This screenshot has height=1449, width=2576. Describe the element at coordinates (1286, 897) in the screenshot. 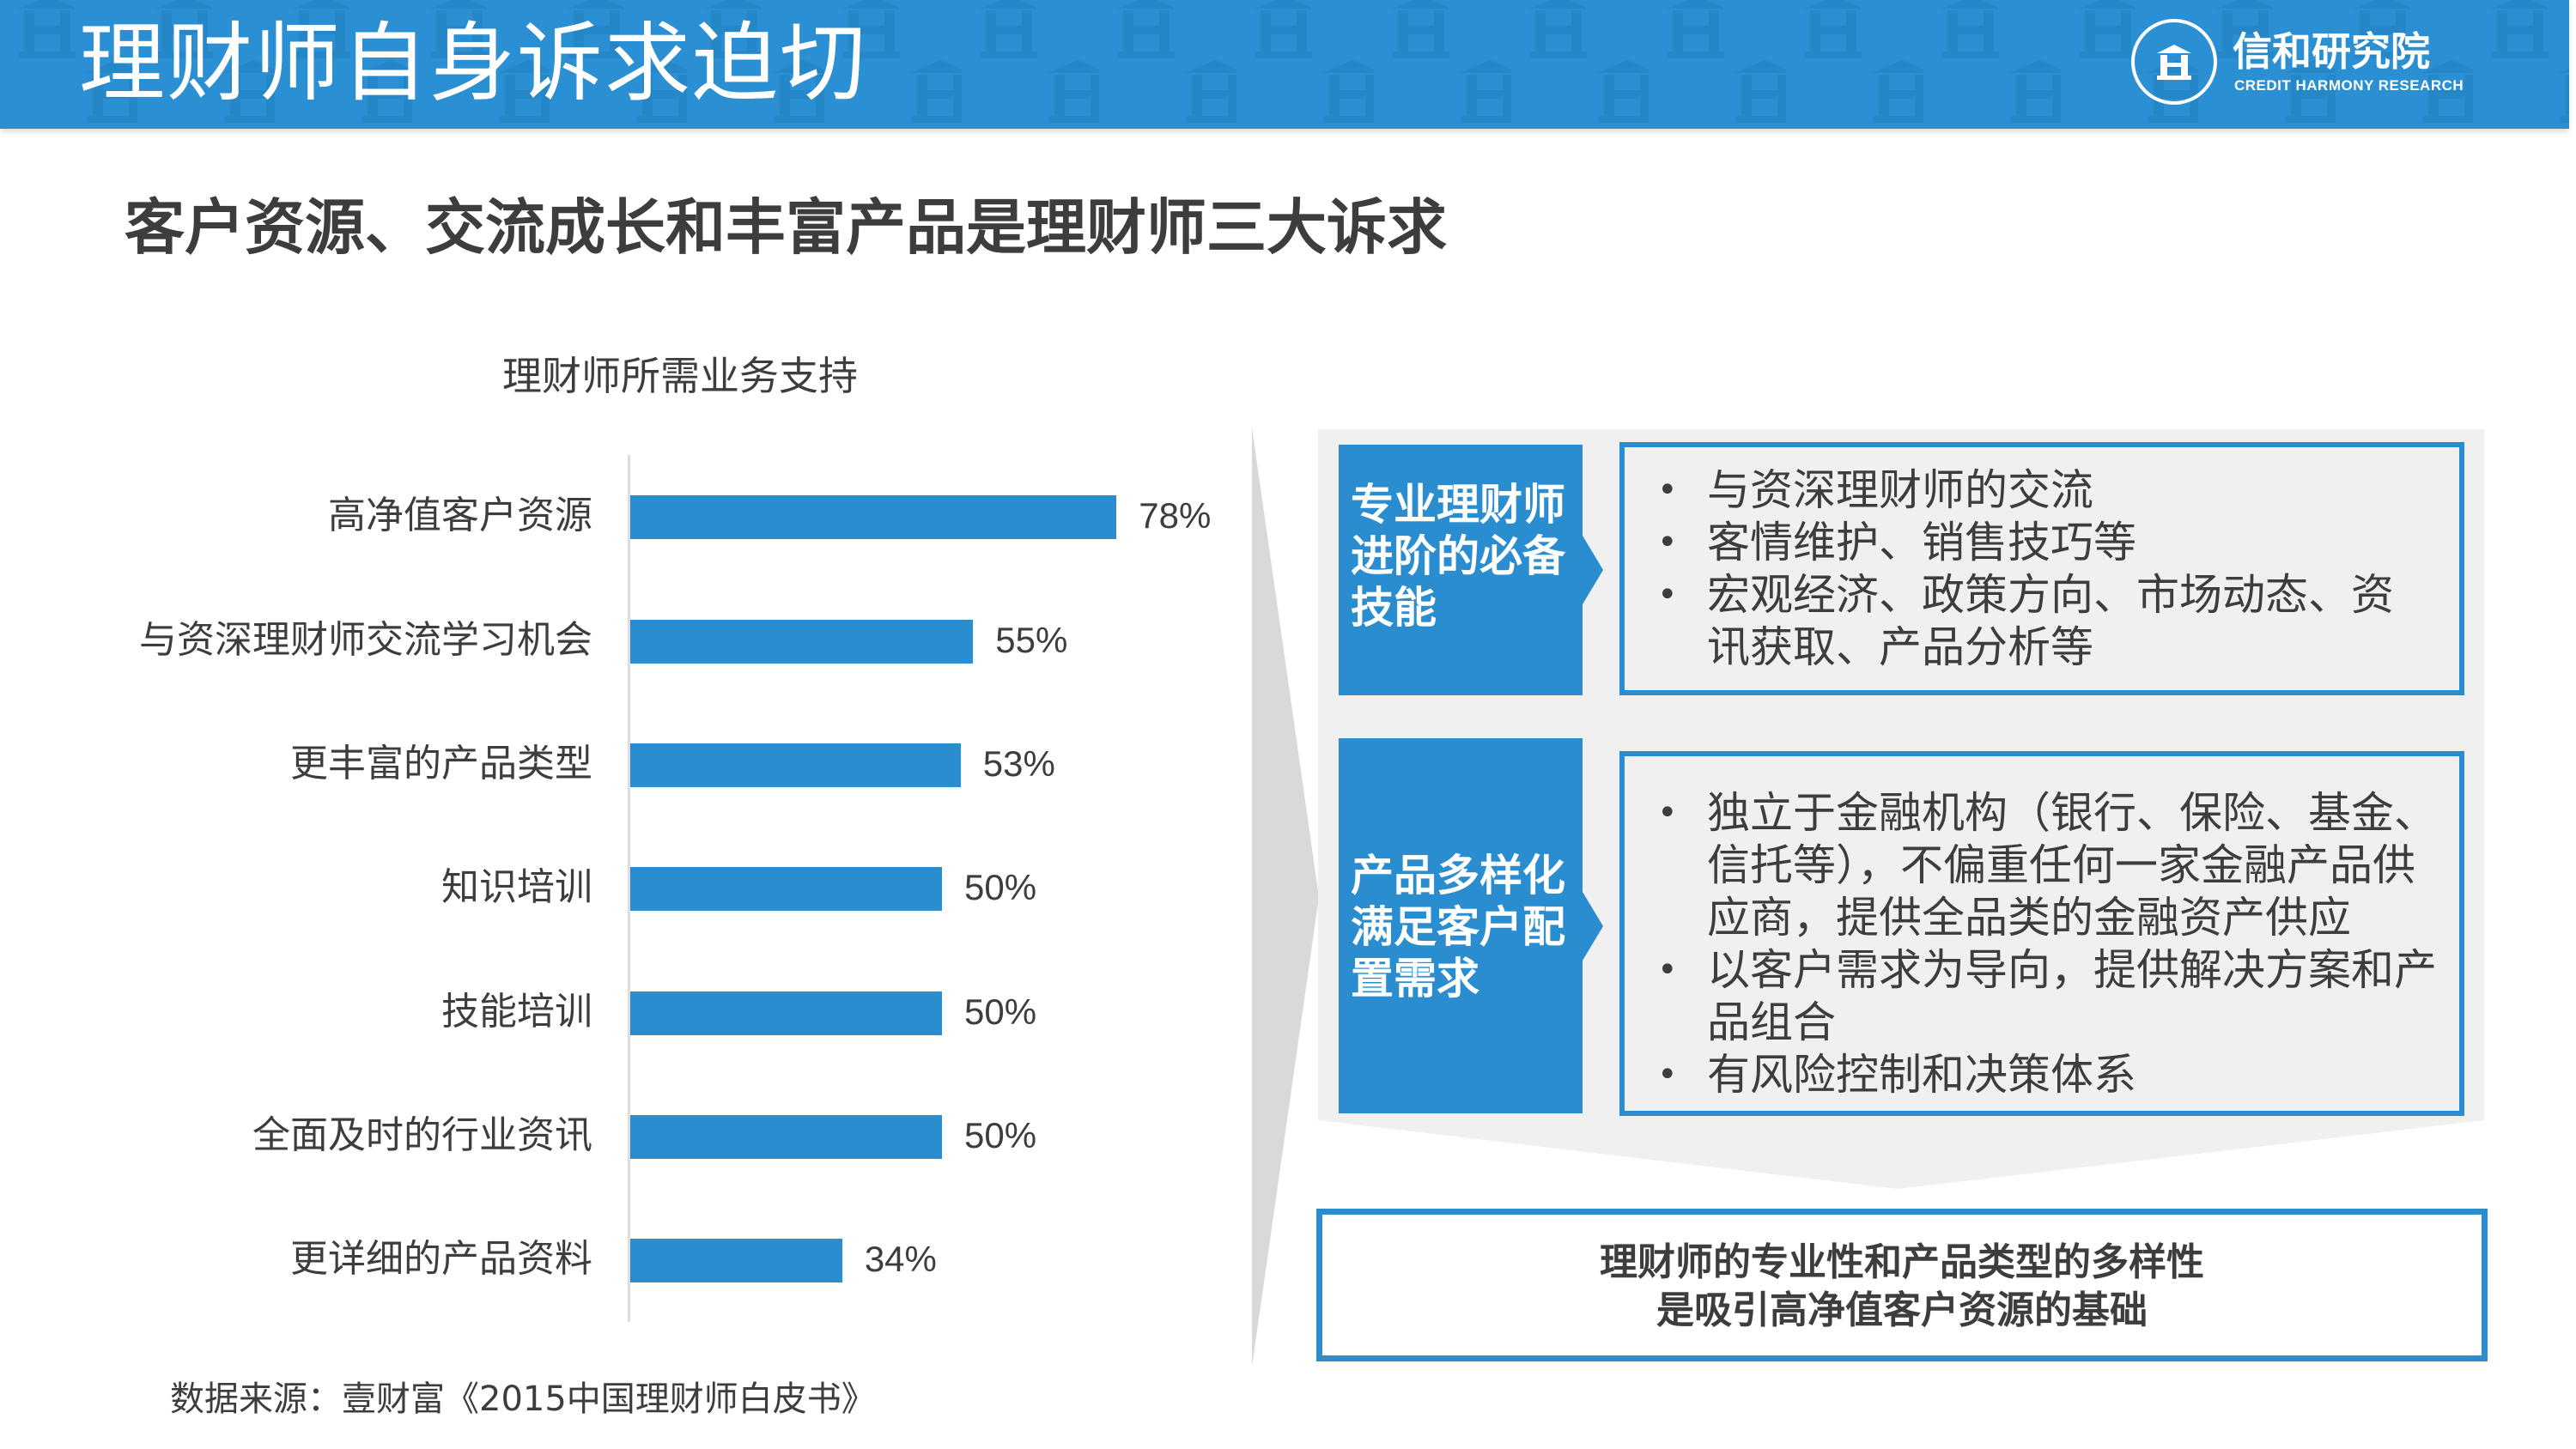

I see `pointer-wedge-icon` at that location.